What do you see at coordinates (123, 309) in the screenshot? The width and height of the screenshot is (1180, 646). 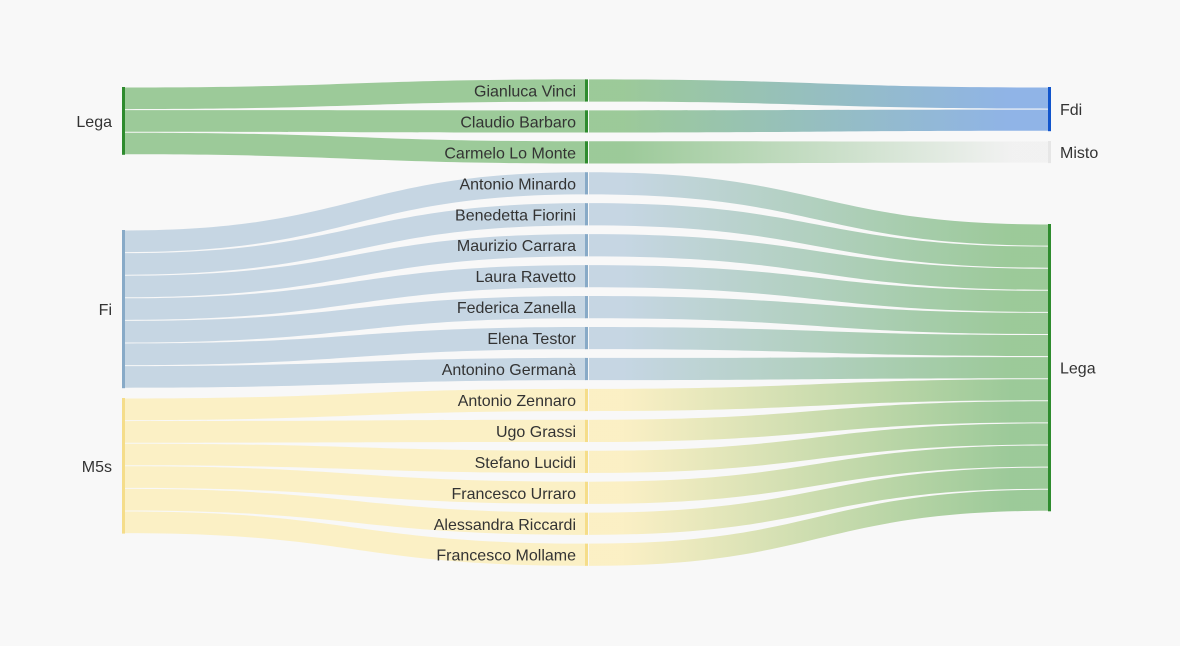 I see `node-bar-src-fi` at bounding box center [123, 309].